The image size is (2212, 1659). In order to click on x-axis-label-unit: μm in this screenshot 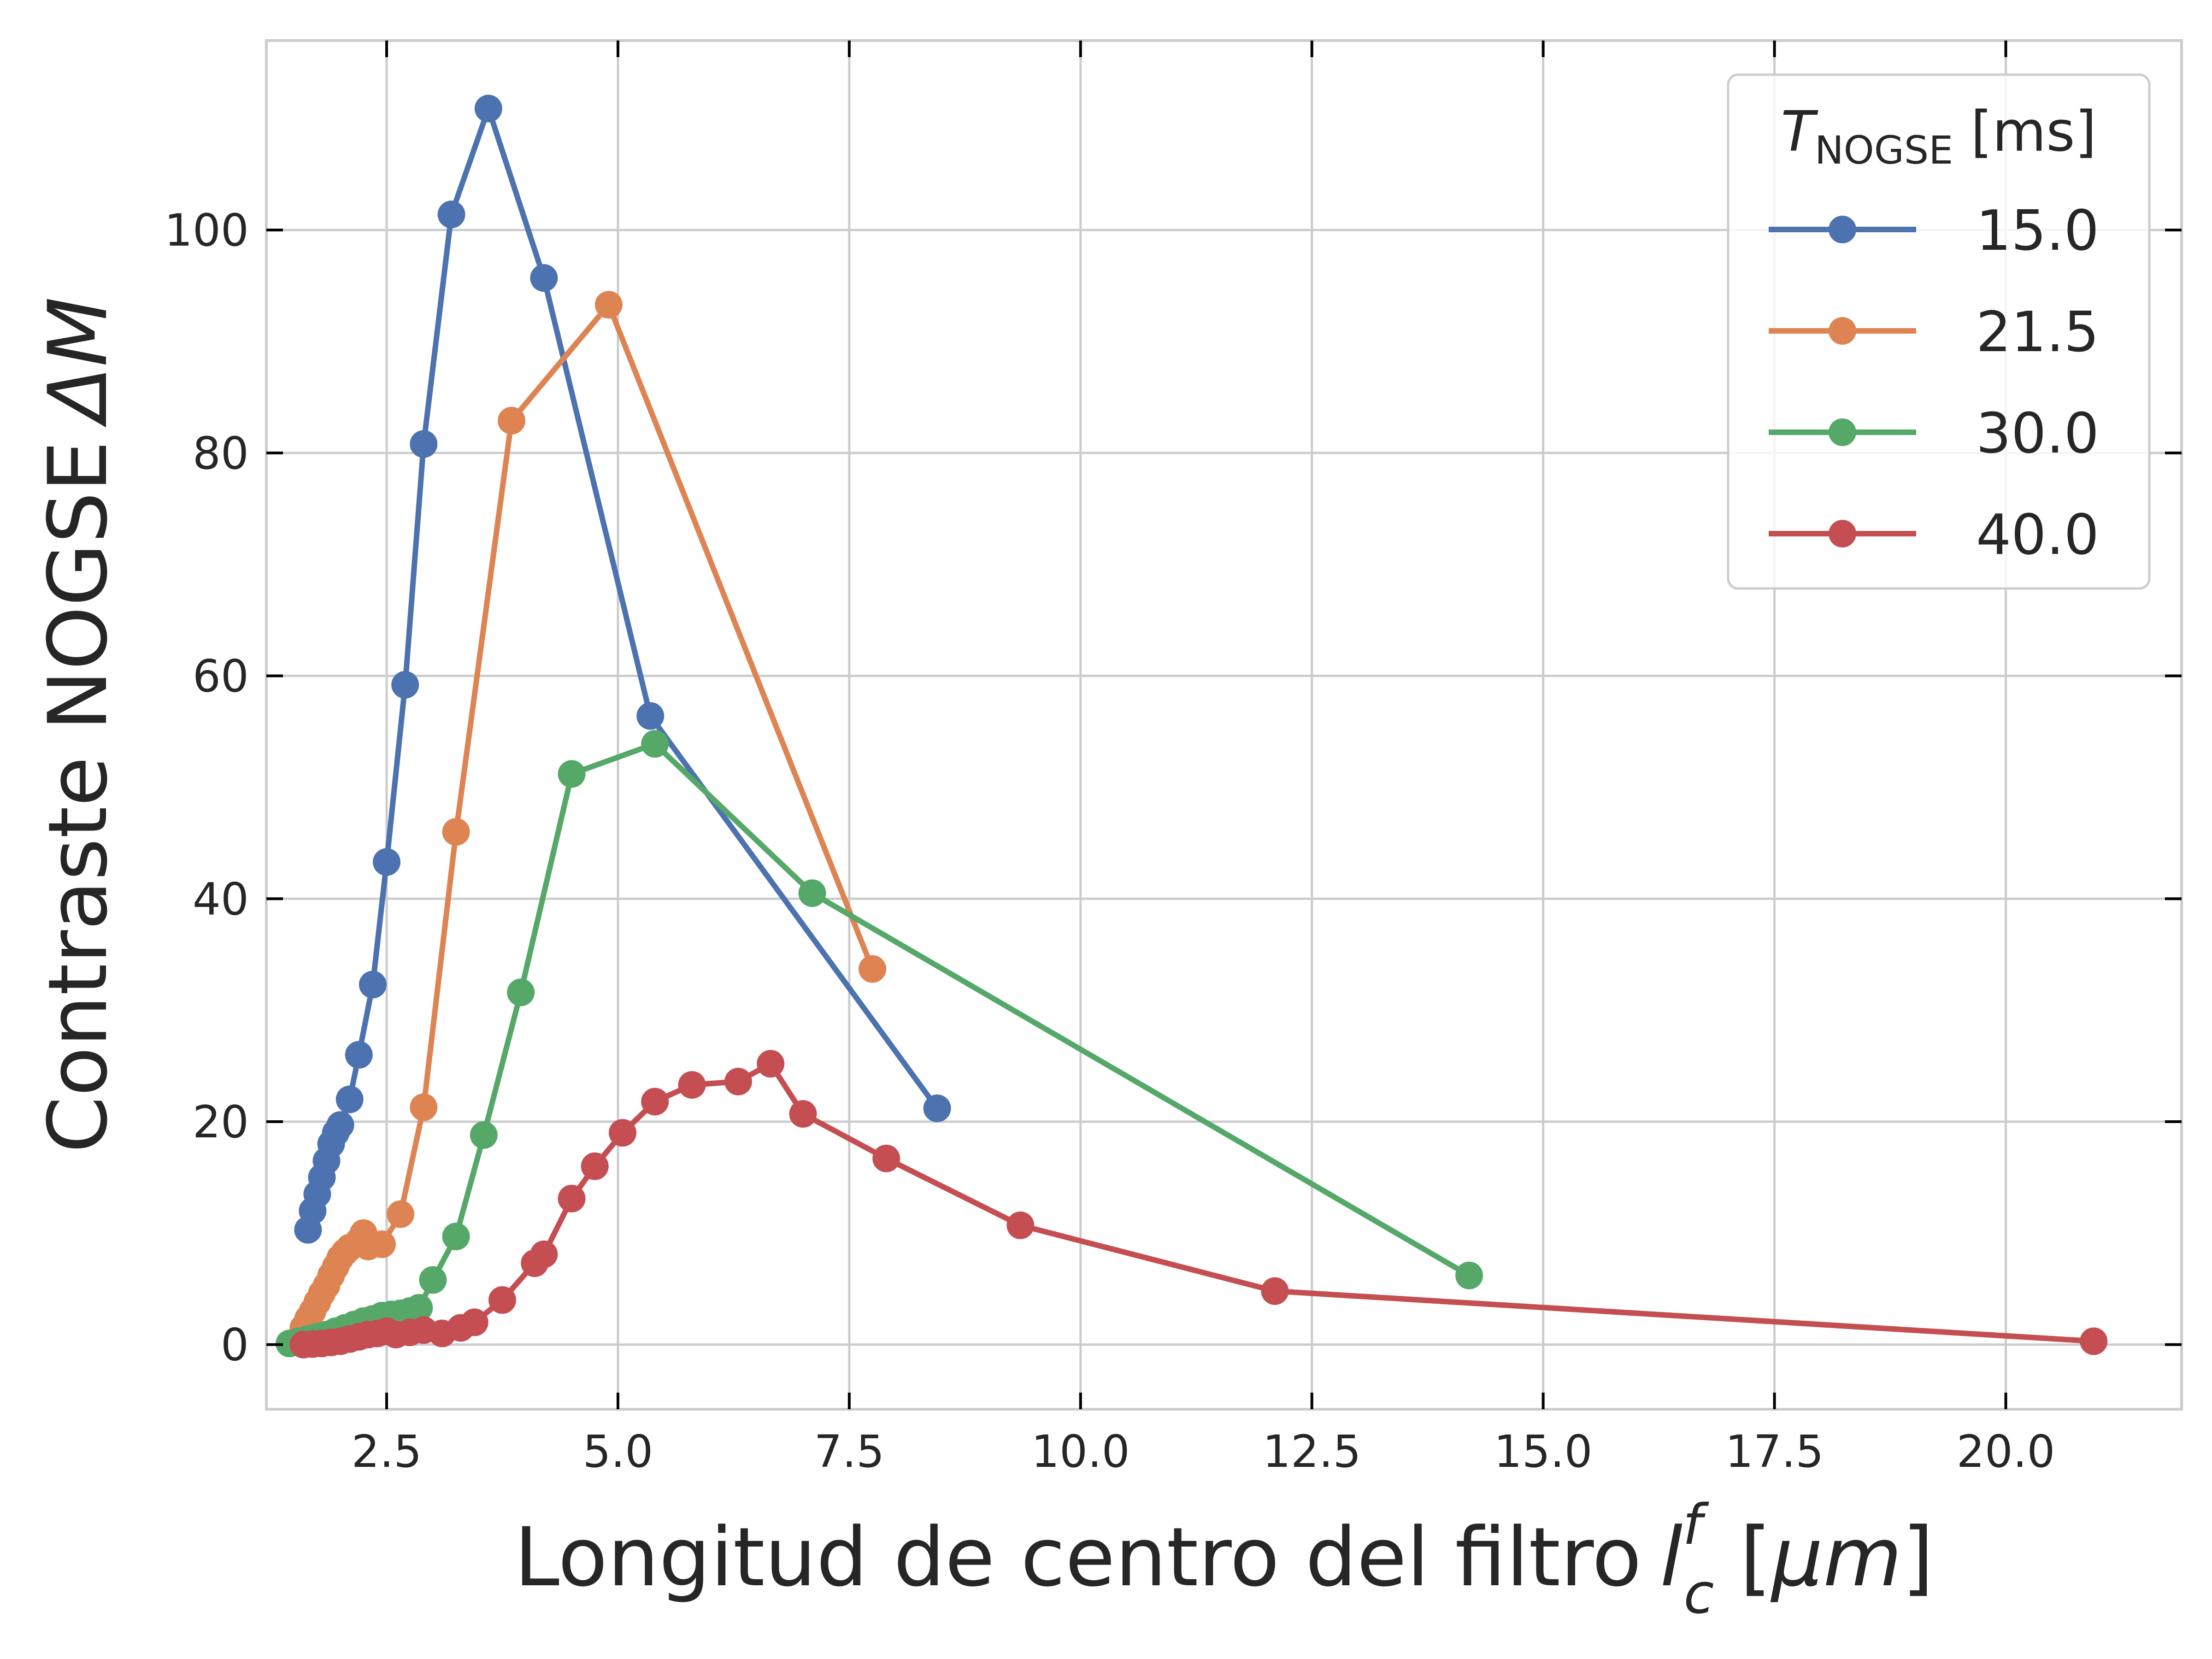, I will do `click(1836, 1557)`.